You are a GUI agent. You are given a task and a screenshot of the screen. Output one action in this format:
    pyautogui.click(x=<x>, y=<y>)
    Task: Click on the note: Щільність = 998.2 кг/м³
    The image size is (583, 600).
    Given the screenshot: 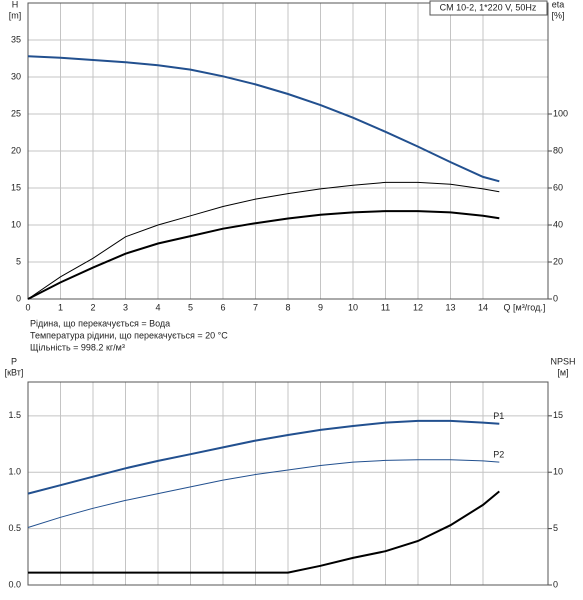 What is the action you would take?
    pyautogui.click(x=77, y=347)
    